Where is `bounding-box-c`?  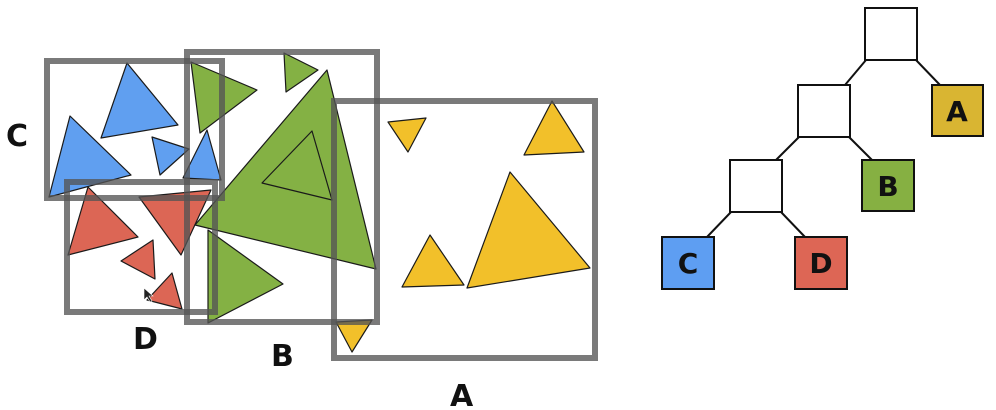
bounding-box-c is located at coordinates (134, 129).